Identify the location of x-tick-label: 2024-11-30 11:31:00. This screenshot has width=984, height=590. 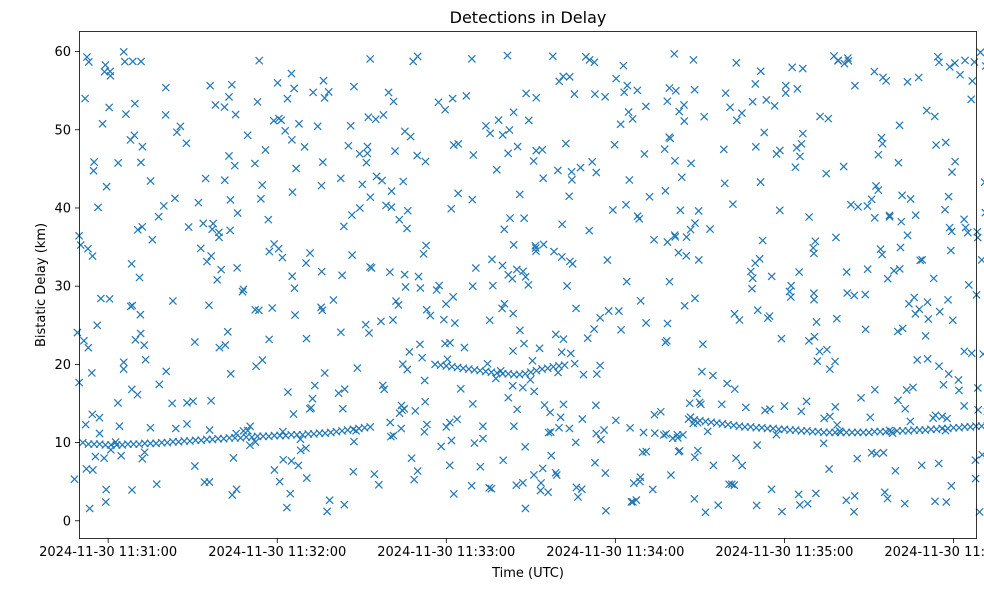
(108, 552).